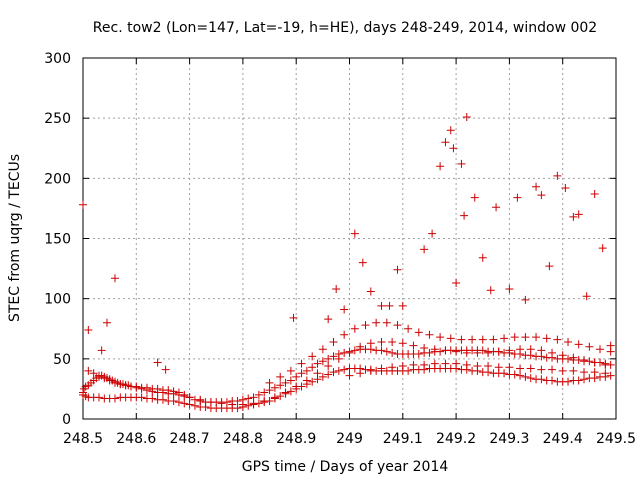 This screenshot has width=640, height=480. What do you see at coordinates (296, 439) in the screenshot?
I see `x-tick-label: 248.9` at bounding box center [296, 439].